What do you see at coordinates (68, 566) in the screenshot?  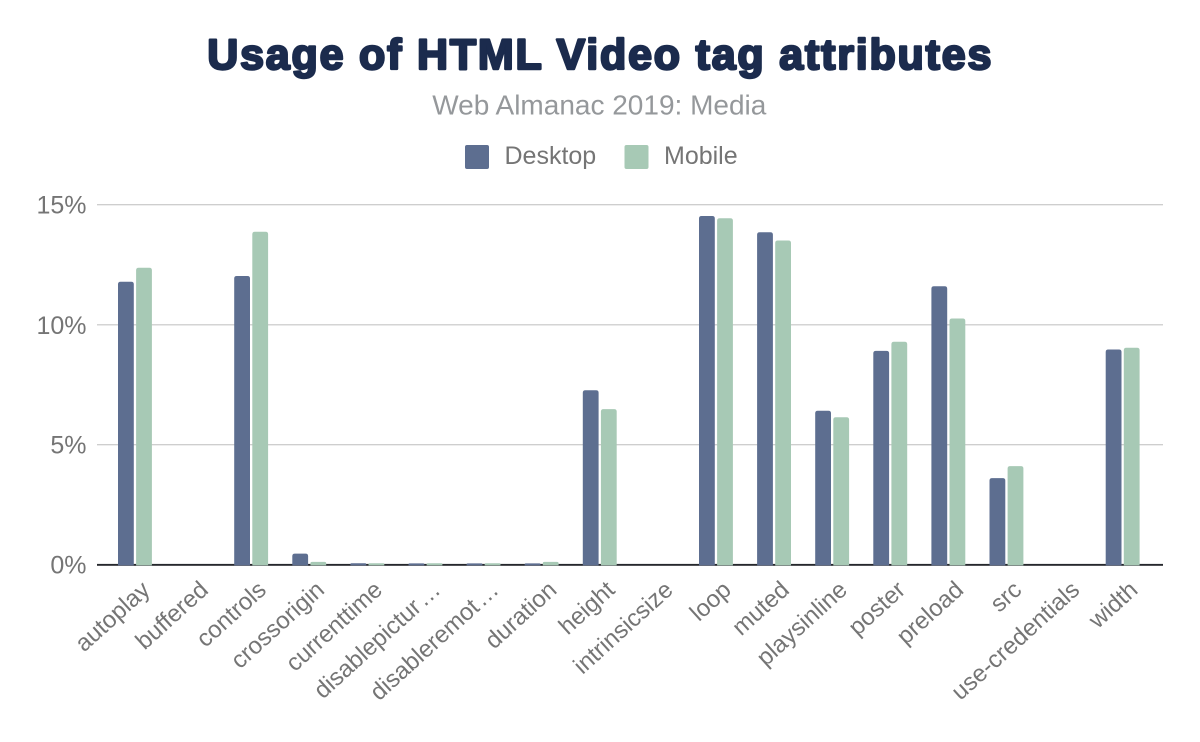 I see `svg-text: 0%` at bounding box center [68, 566].